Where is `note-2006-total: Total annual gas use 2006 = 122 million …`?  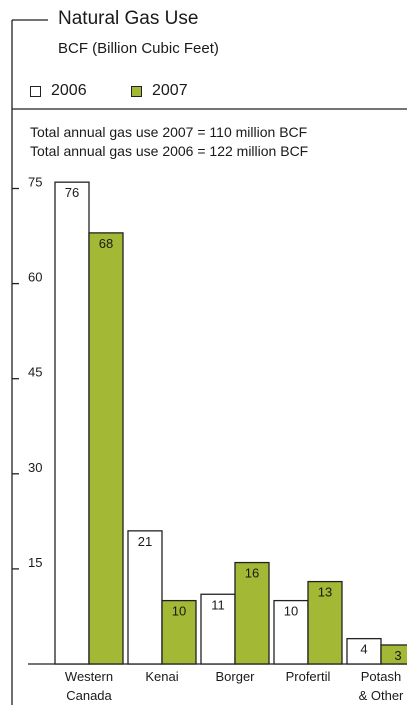 note-2006-total: Total annual gas use 2006 = 122 million … is located at coordinates (169, 151).